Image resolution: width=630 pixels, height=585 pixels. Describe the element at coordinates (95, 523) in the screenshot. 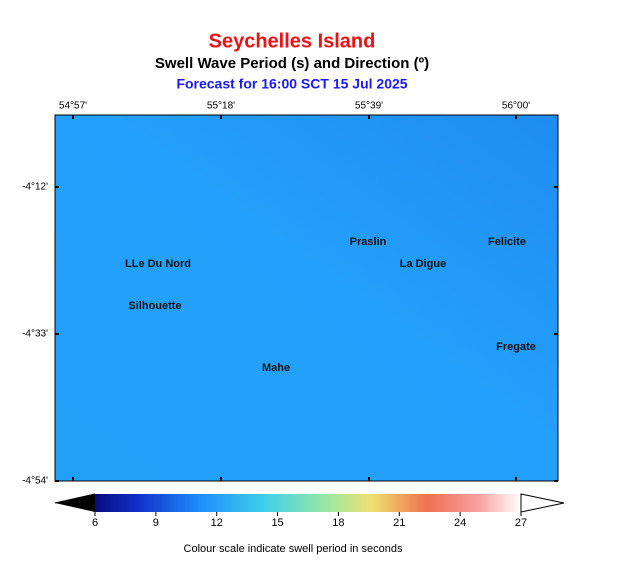

I see `colorbar-tick-label: 6` at that location.